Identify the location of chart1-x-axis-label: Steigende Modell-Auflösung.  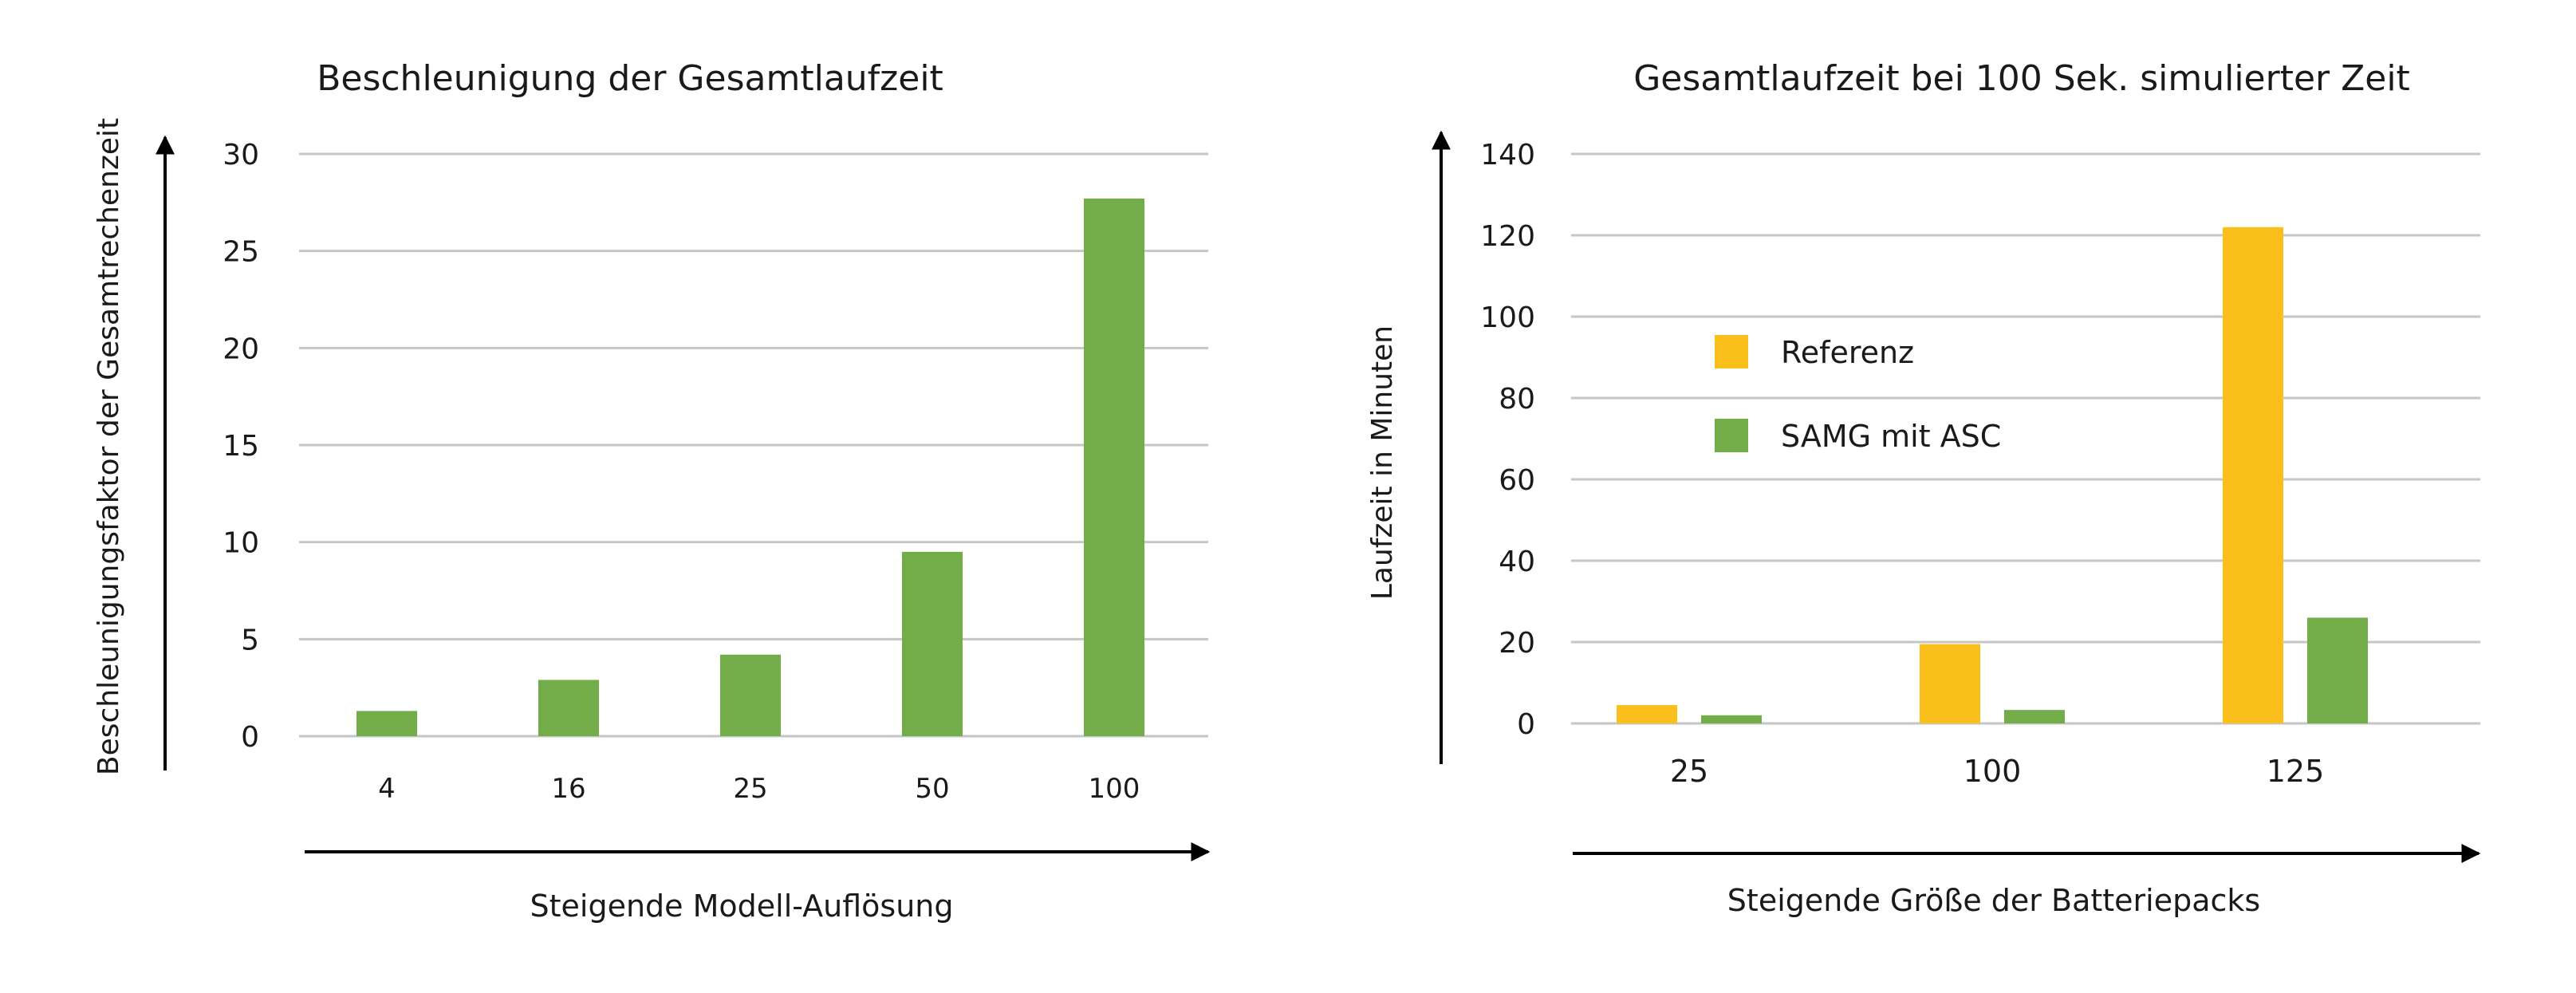
(742, 906).